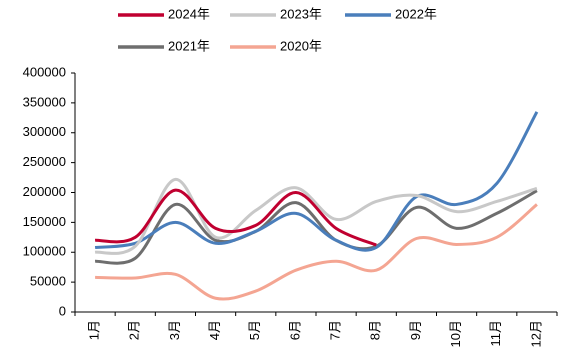  Describe the element at coordinates (235, 217) in the screenshot. I see `series-line` at that location.